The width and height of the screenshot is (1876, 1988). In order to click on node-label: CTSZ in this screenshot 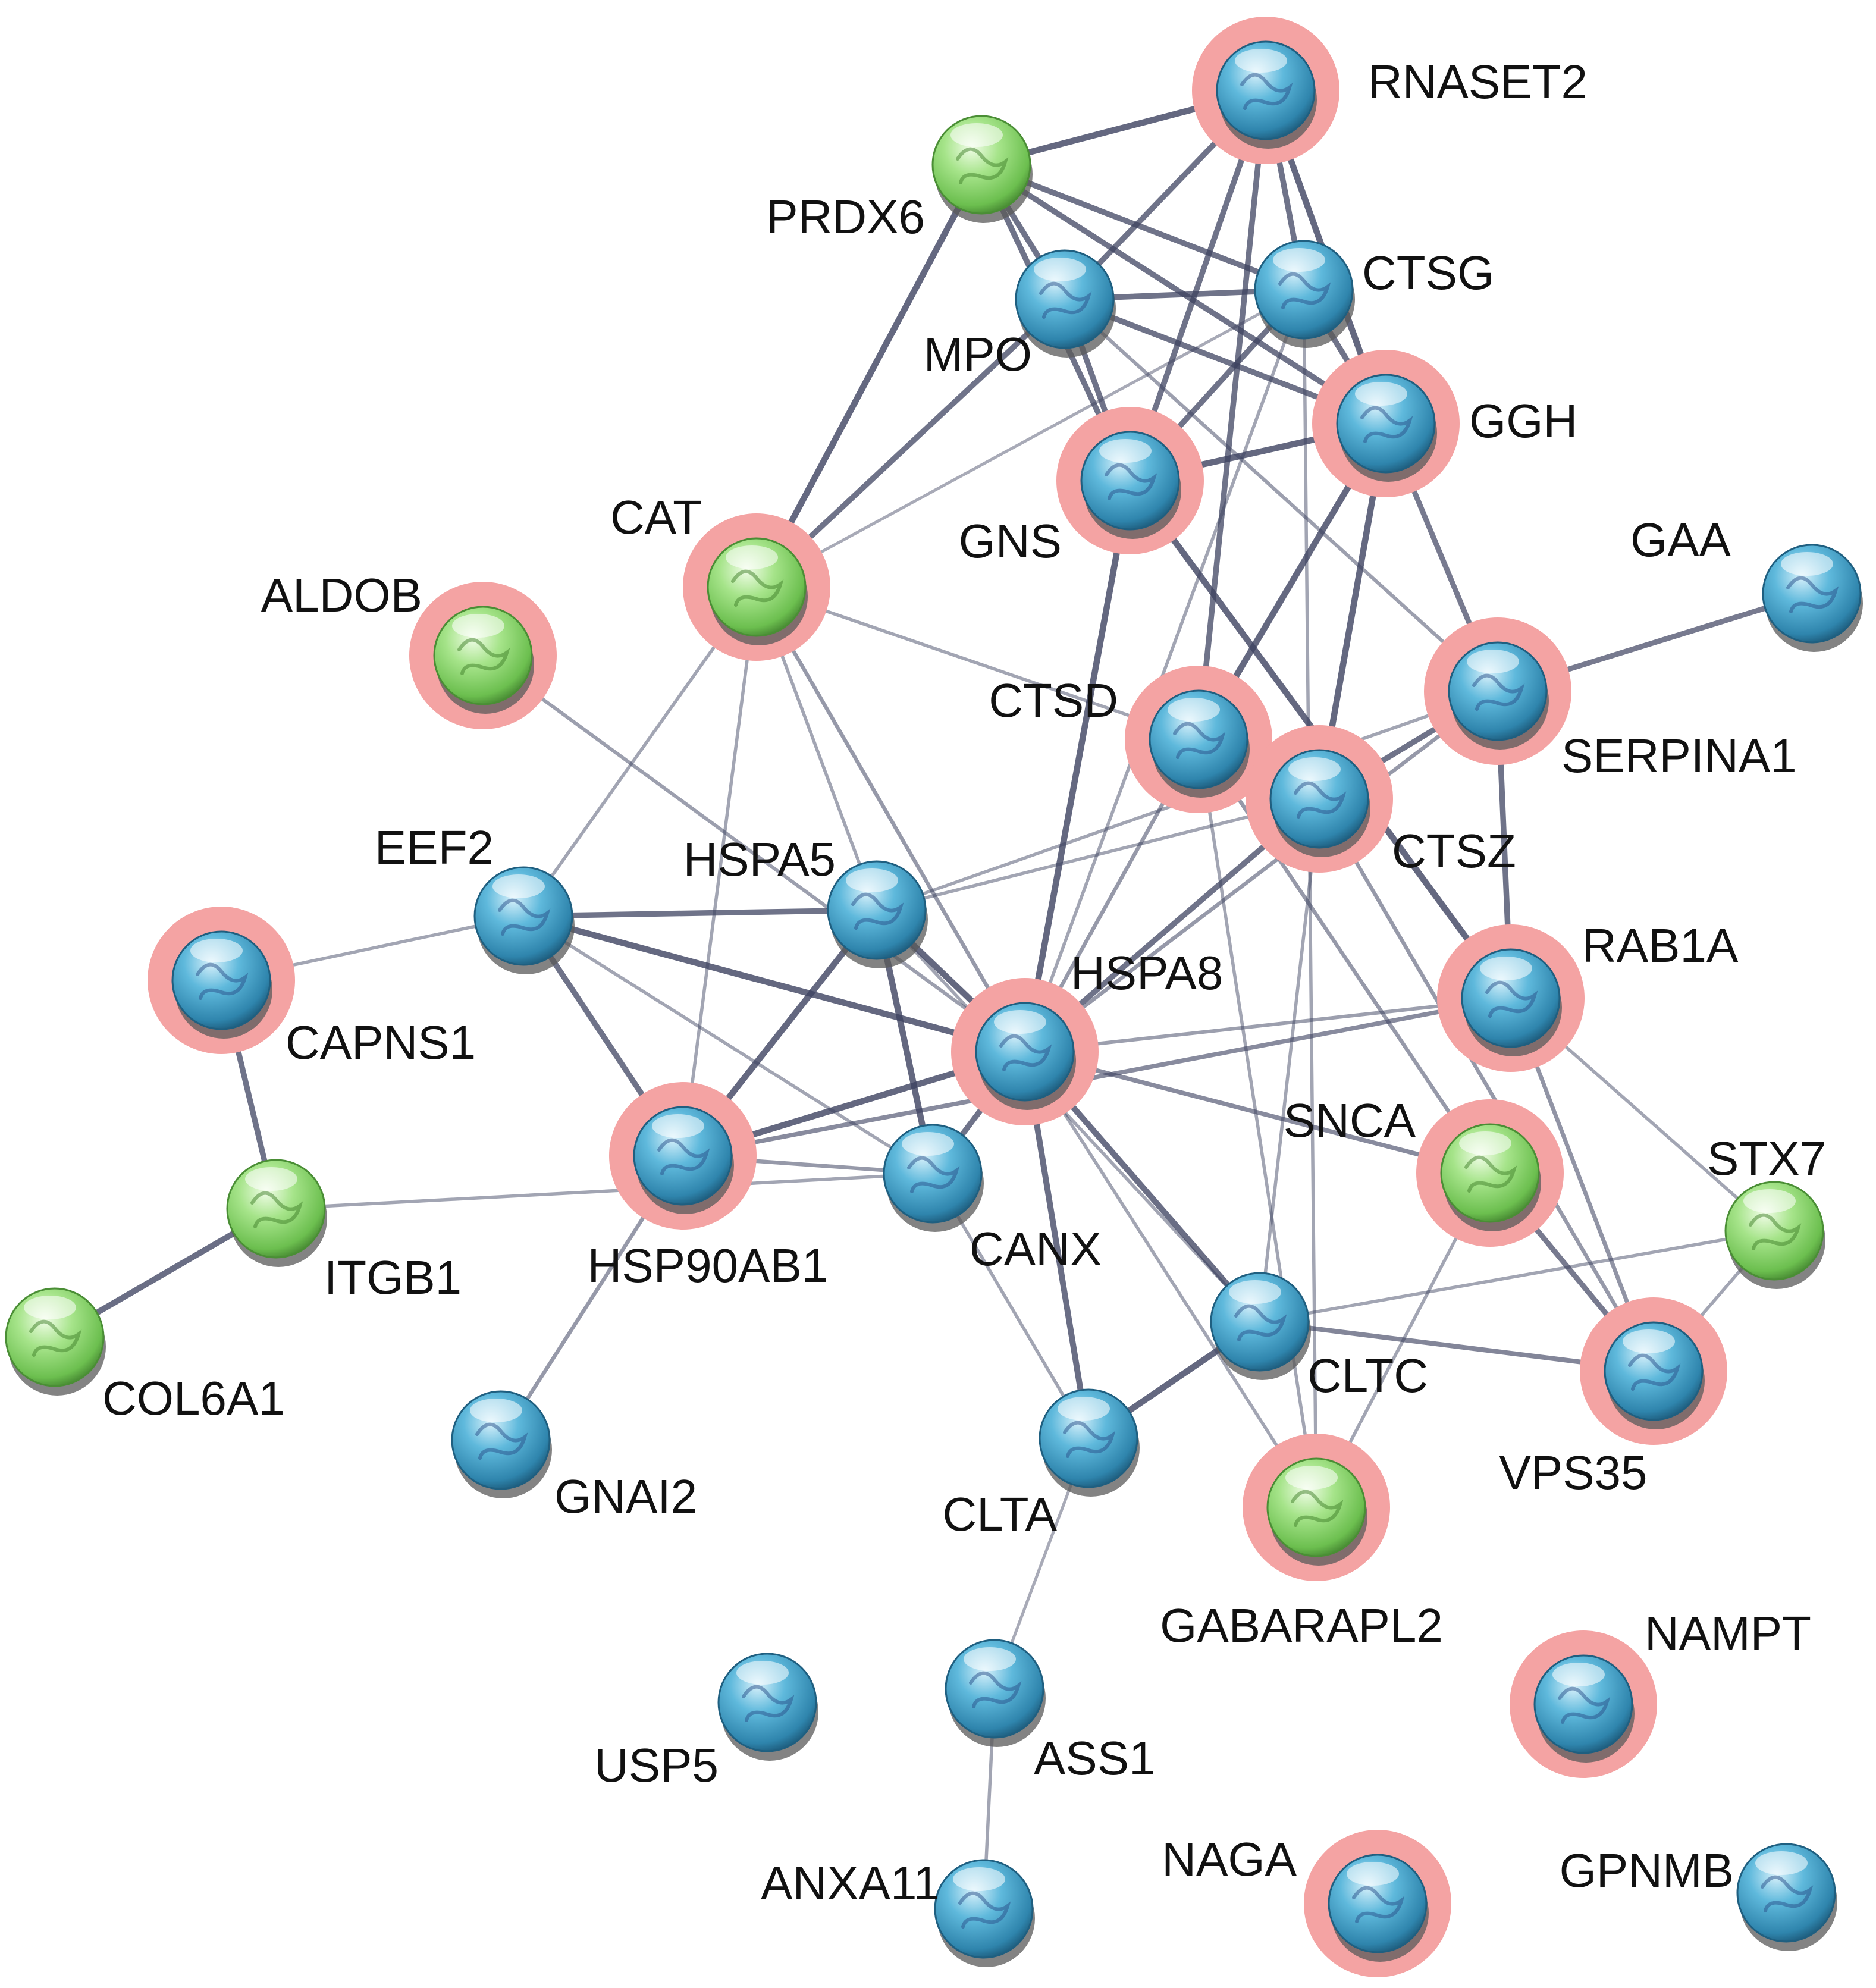, I will do `click(1454, 851)`.